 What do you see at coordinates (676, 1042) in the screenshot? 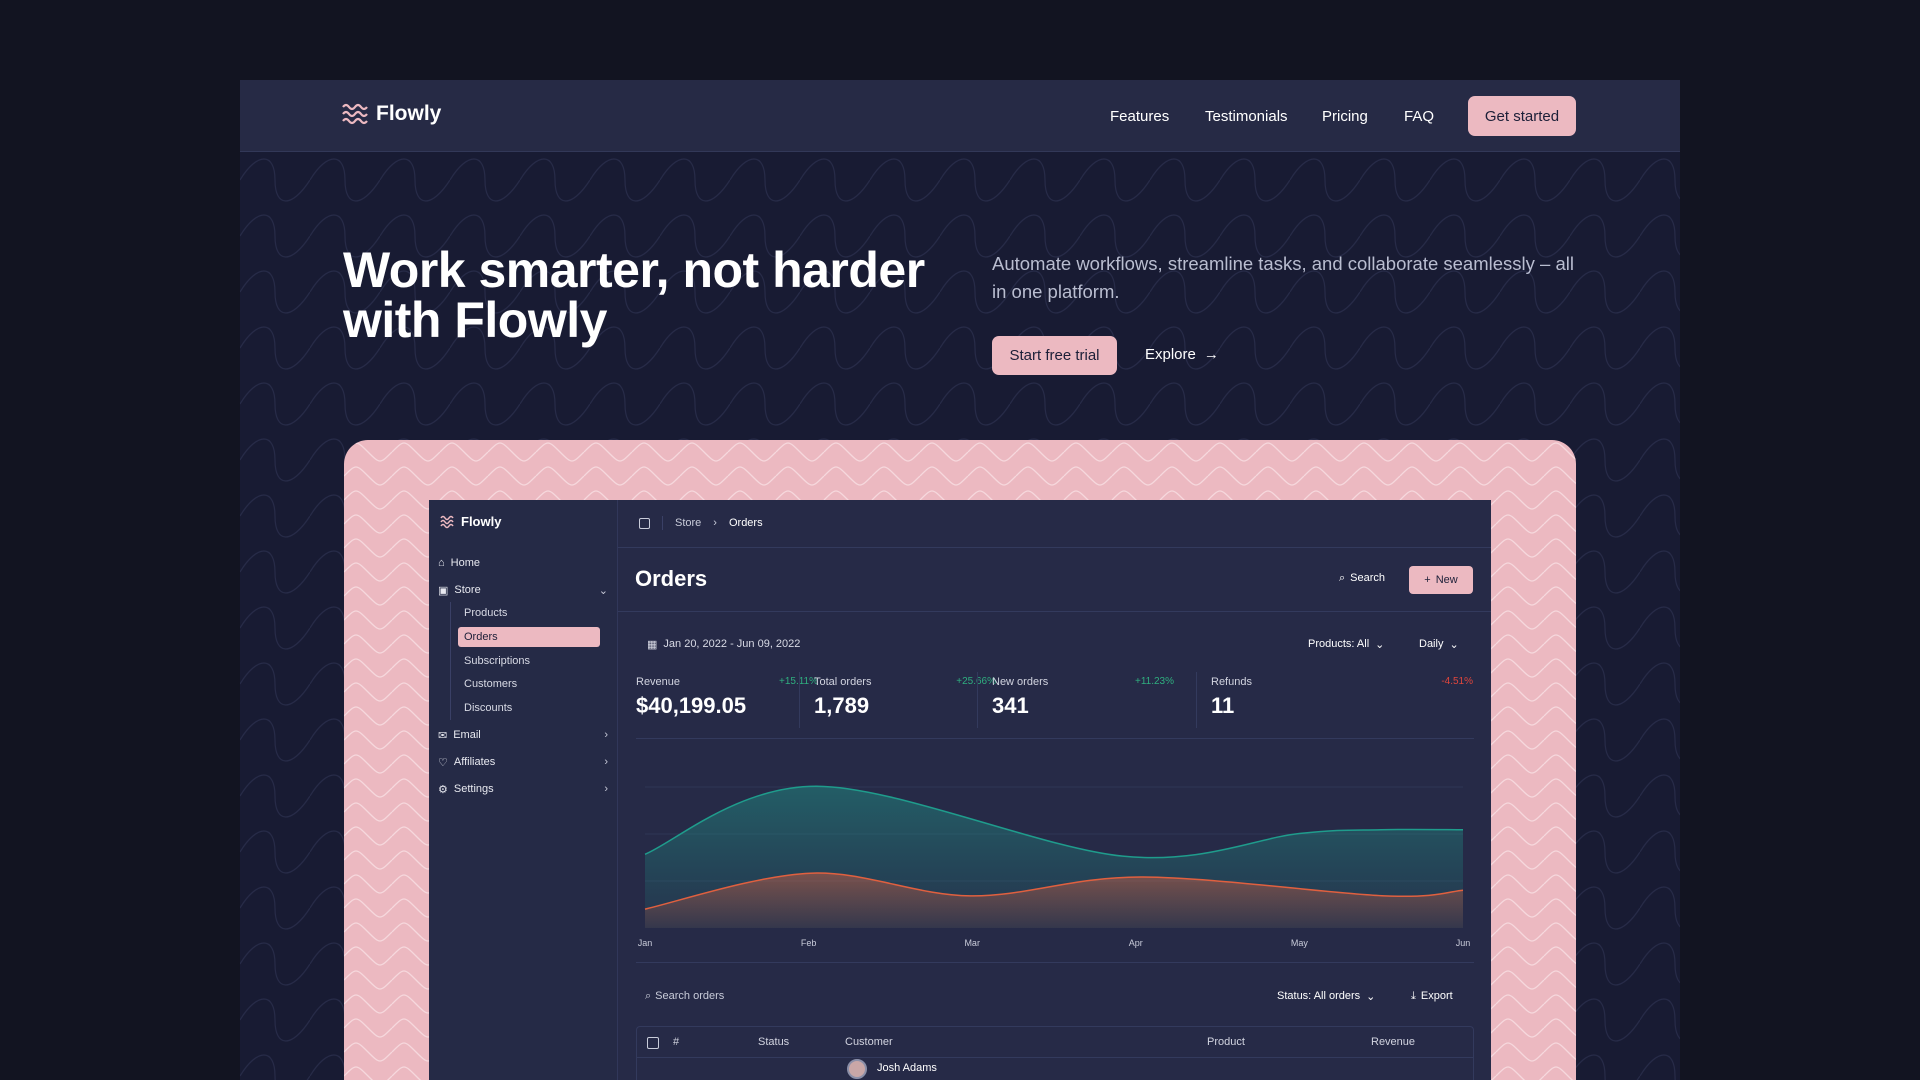
I see `column-header-number: #` at bounding box center [676, 1042].